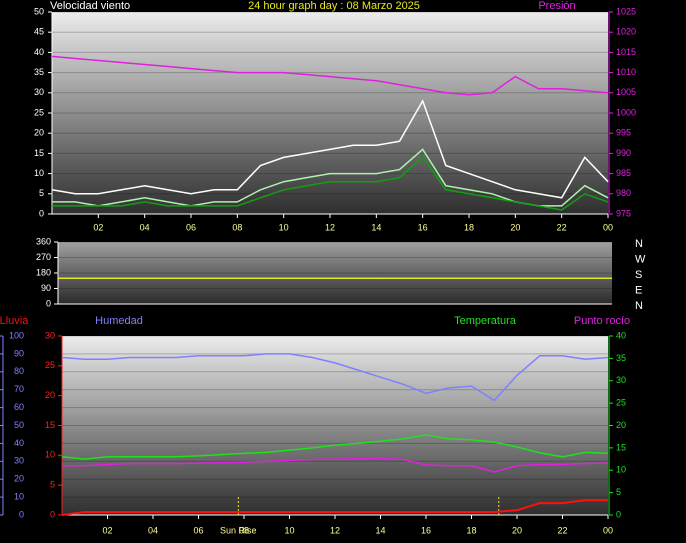 Image resolution: width=686 pixels, height=543 pixels. What do you see at coordinates (626, 92) in the screenshot?
I see `y2-tick-label: 1005` at bounding box center [626, 92].